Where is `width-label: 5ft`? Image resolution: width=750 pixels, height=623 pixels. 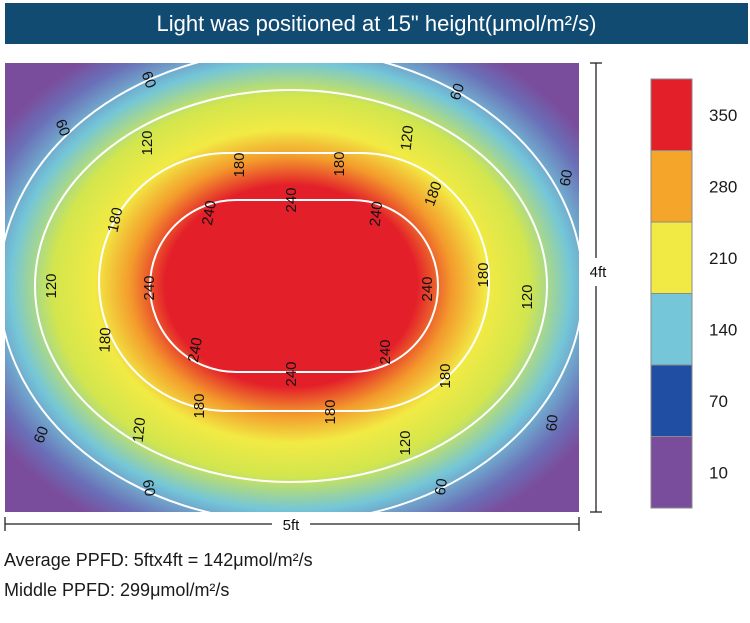
width-label: 5ft is located at coordinates (292, 525).